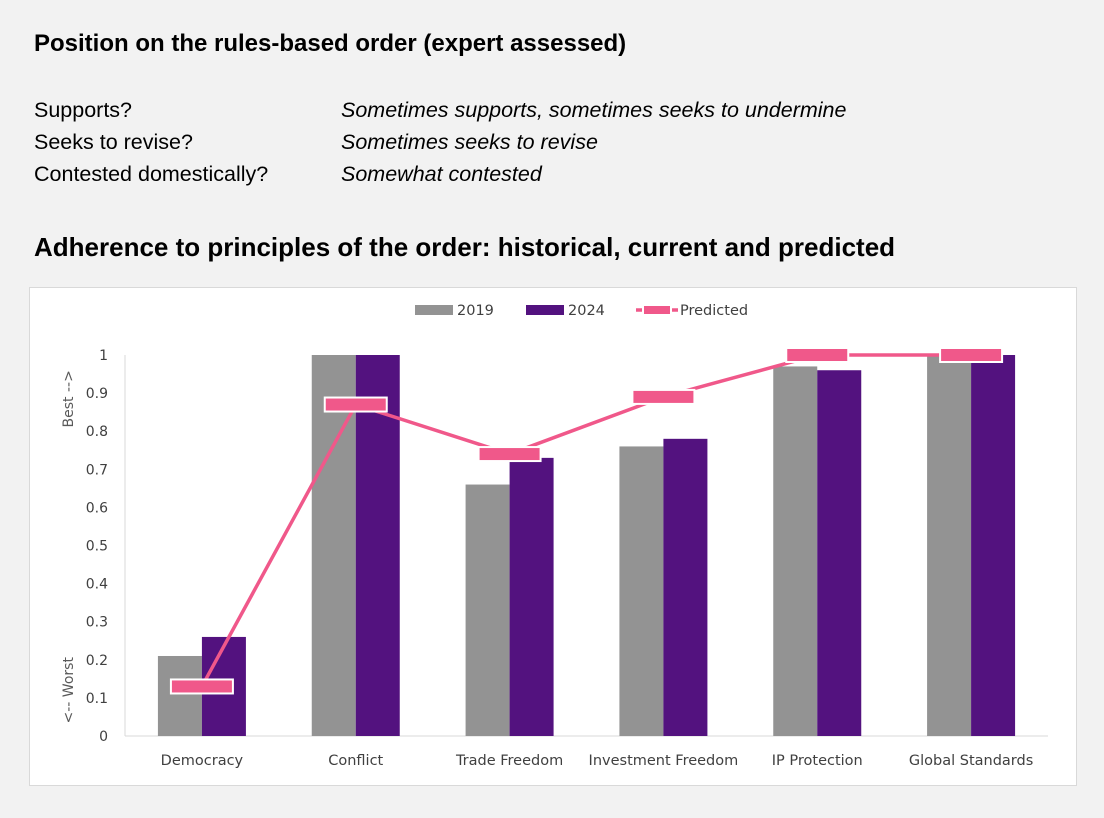  What do you see at coordinates (434, 310) in the screenshot?
I see `legend-swatch-2019` at bounding box center [434, 310].